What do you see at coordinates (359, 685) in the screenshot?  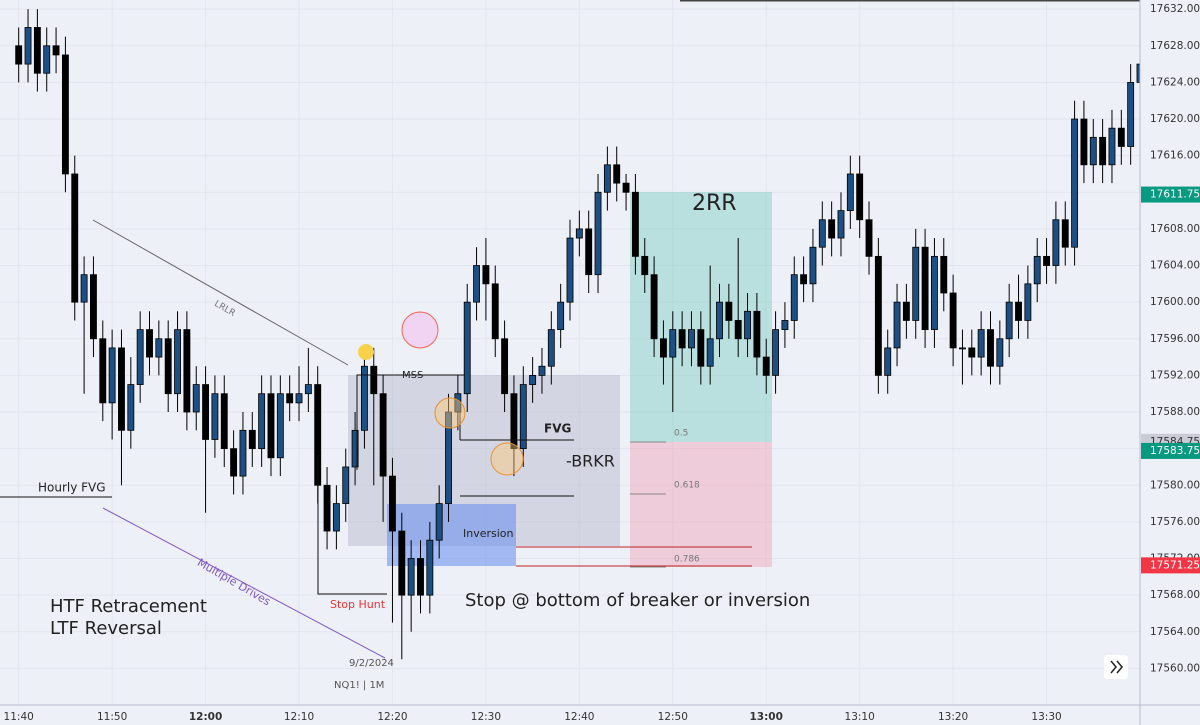 I see `label: NQ1! | 1M` at bounding box center [359, 685].